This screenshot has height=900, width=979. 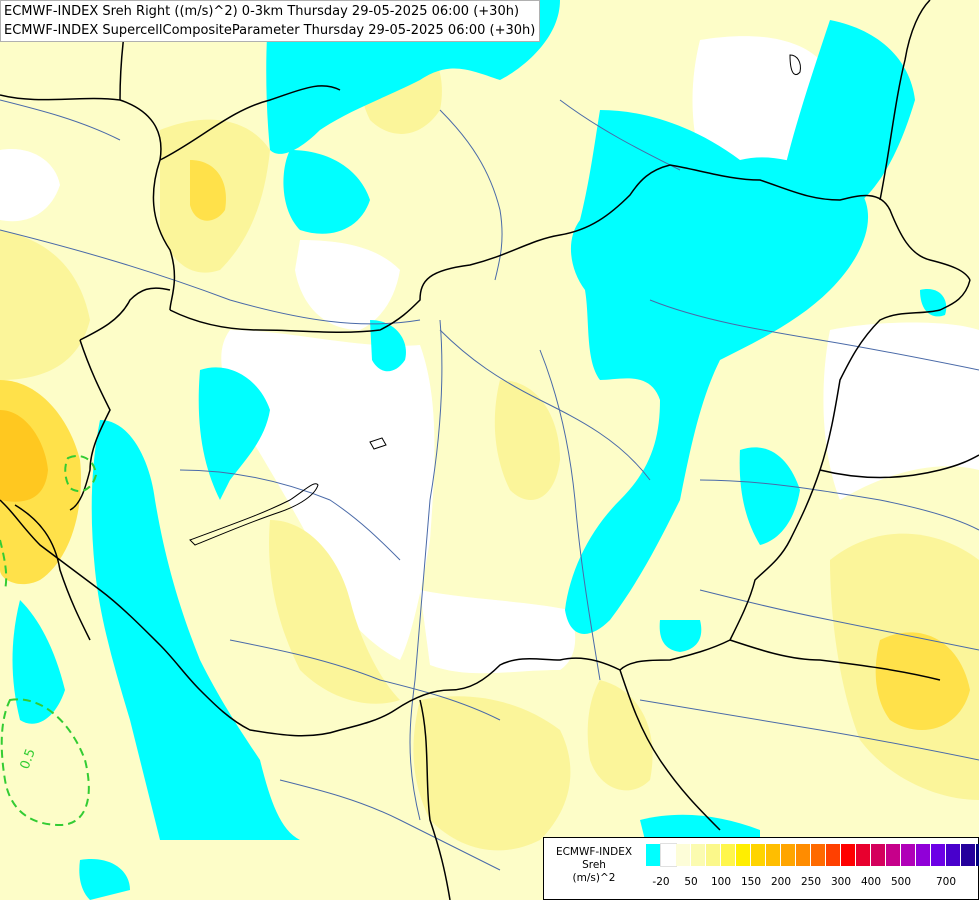 I want to click on legend-swatches, so click(x=812, y=855).